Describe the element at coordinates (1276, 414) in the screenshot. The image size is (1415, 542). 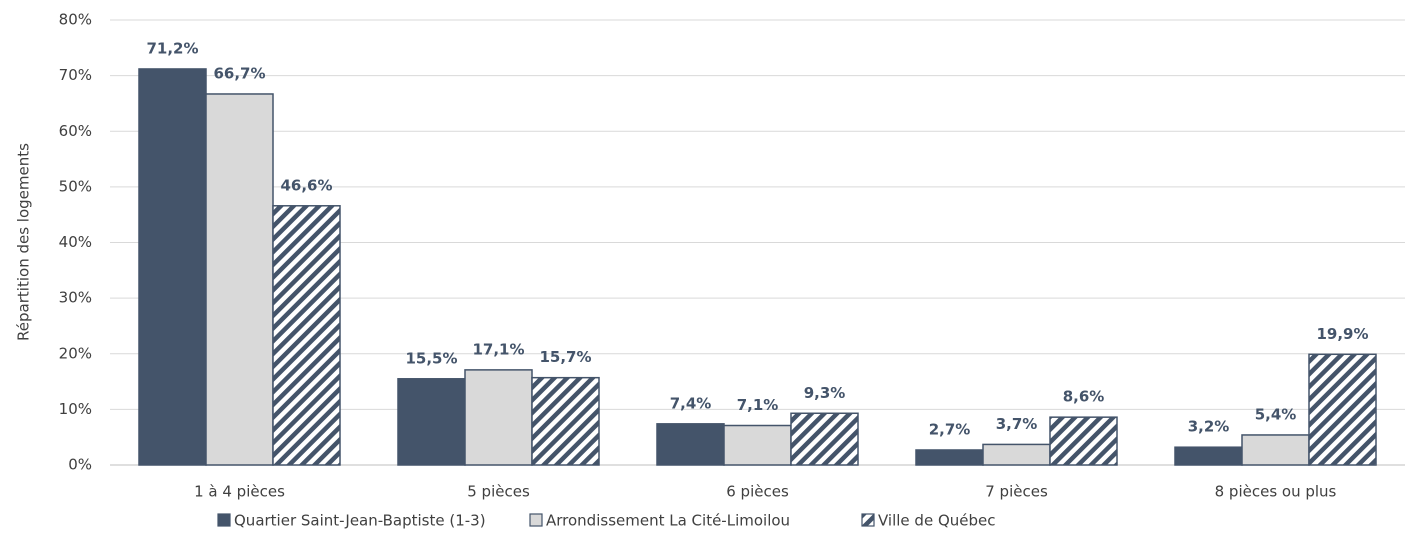
I see `value-label: 5,4%` at that location.